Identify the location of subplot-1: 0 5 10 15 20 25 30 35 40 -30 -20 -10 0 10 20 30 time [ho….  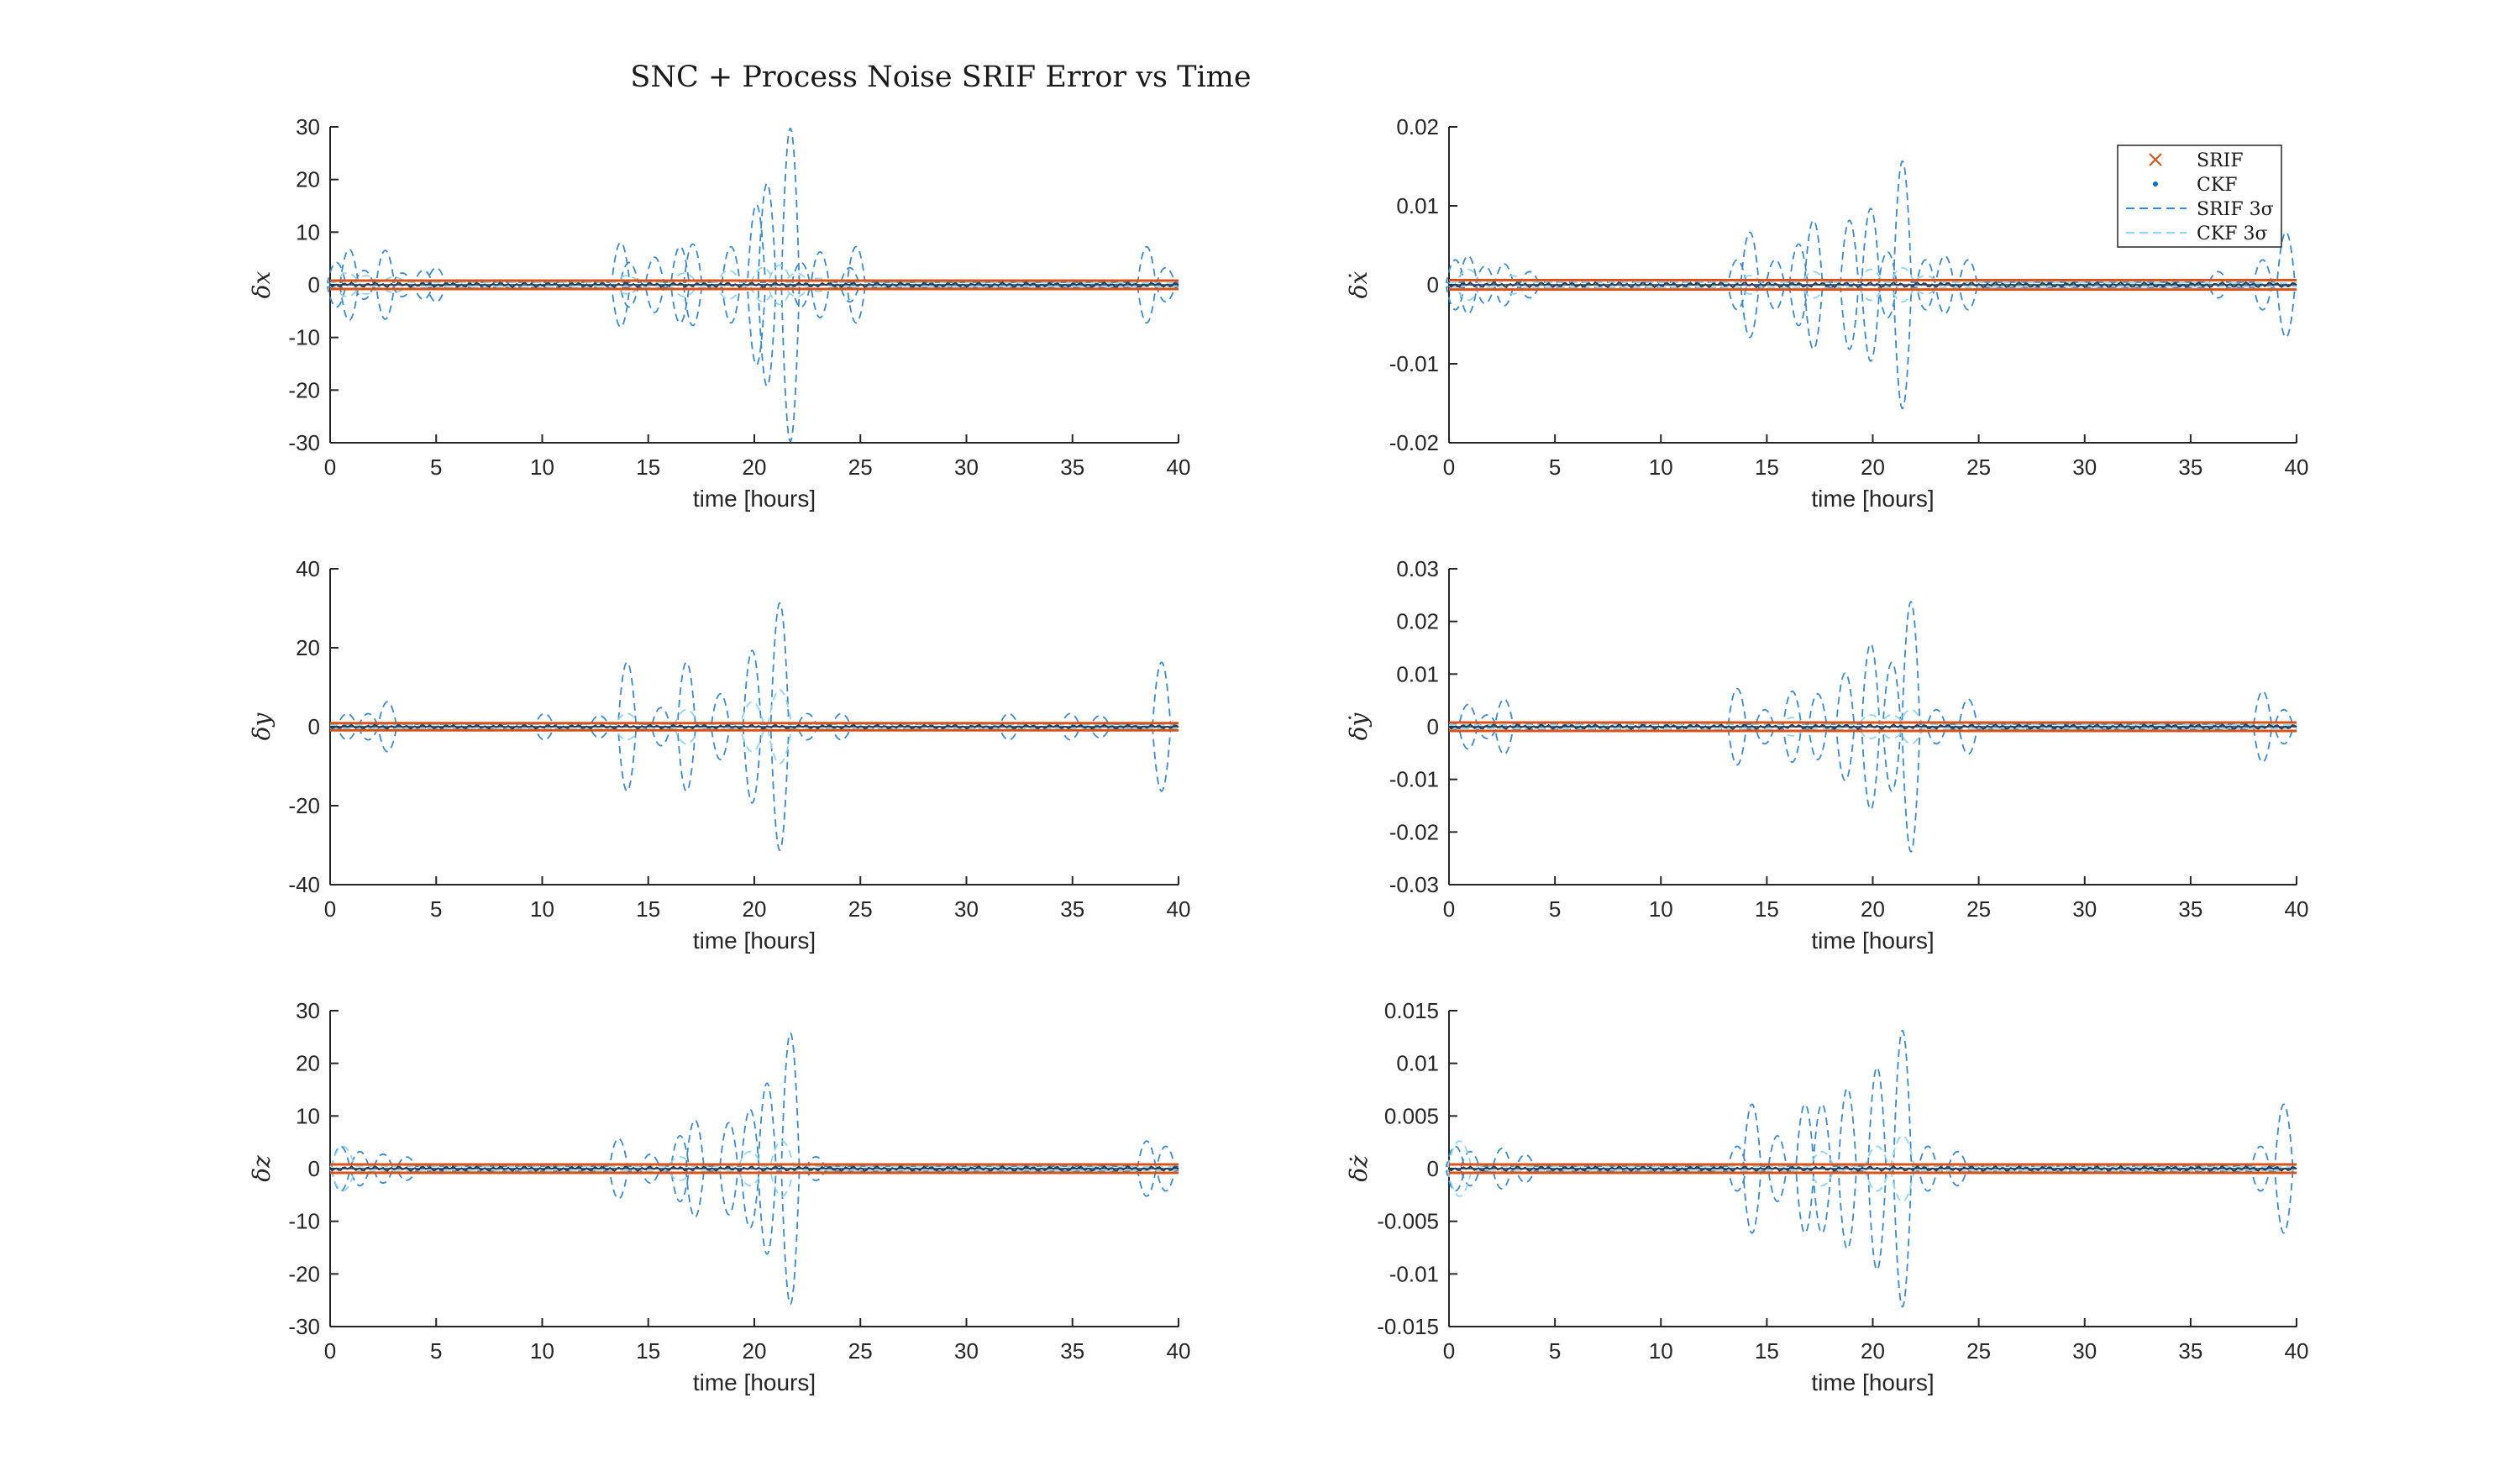
(719, 313).